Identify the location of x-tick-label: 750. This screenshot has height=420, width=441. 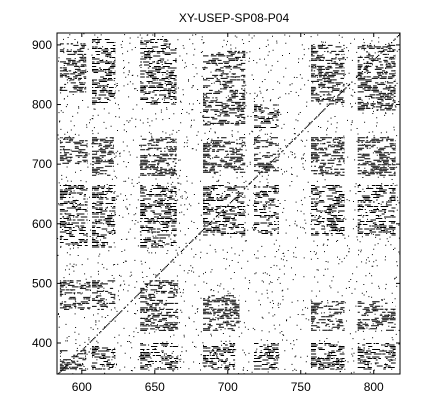
(301, 387).